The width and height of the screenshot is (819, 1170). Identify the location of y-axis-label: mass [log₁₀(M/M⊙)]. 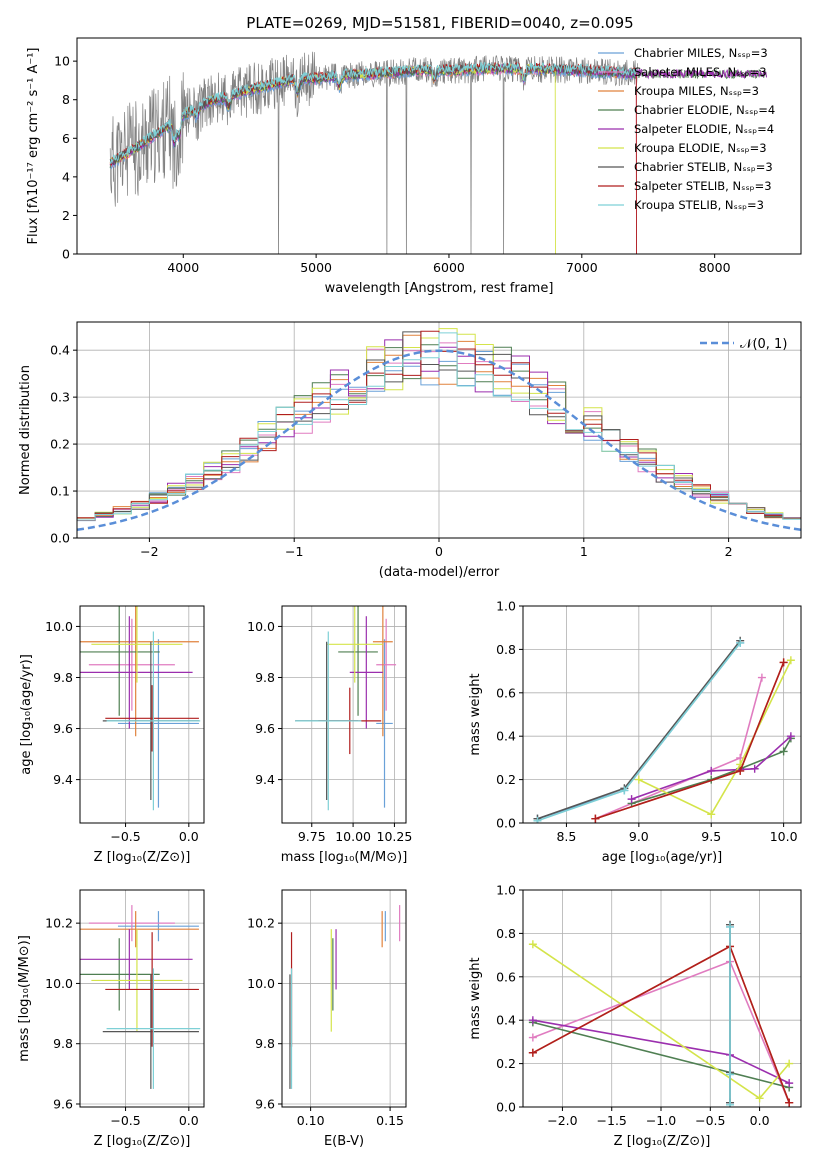
(24, 998).